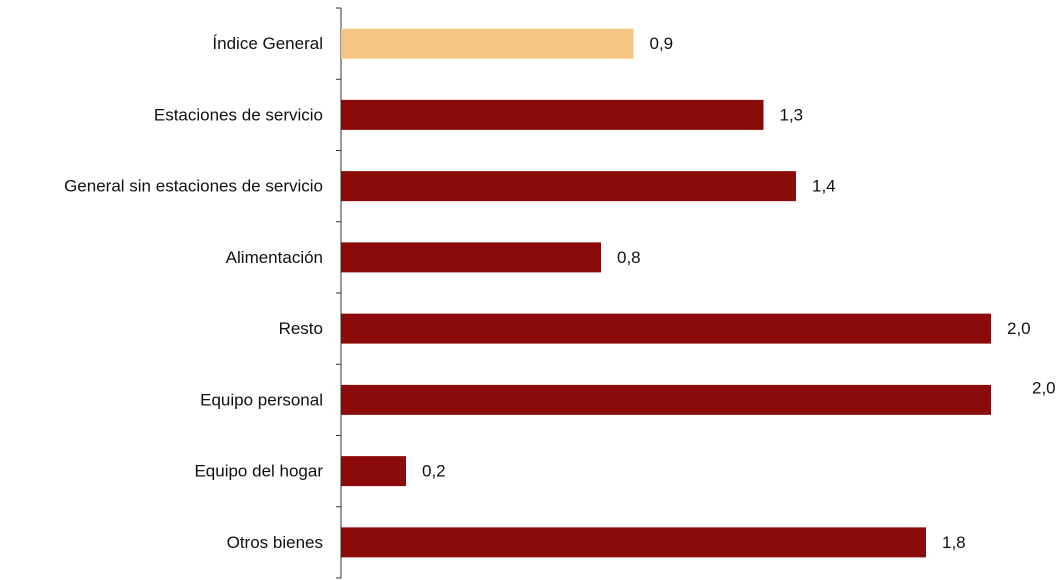 Image resolution: width=1064 pixels, height=580 pixels. Describe the element at coordinates (662, 43) in the screenshot. I see `value-label: 0,9` at that location.